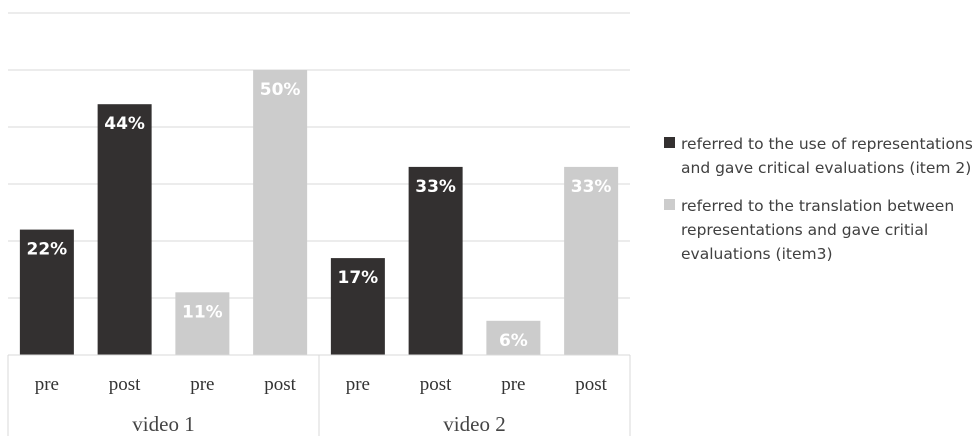 The height and width of the screenshot is (436, 979). What do you see at coordinates (124, 124) in the screenshot?
I see `bar-value-label: 44%` at bounding box center [124, 124].